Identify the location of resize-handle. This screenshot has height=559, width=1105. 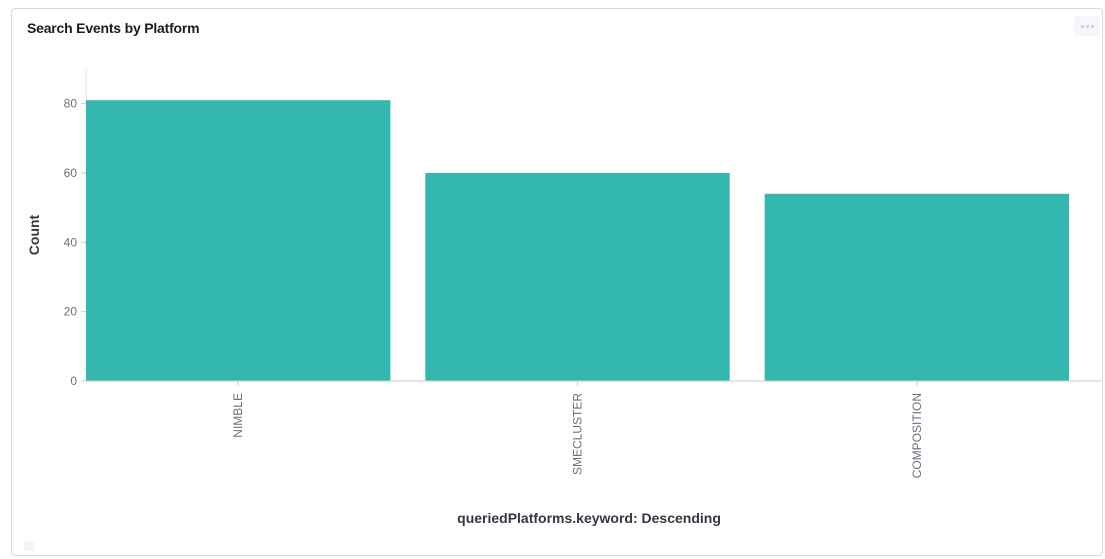
(29, 546).